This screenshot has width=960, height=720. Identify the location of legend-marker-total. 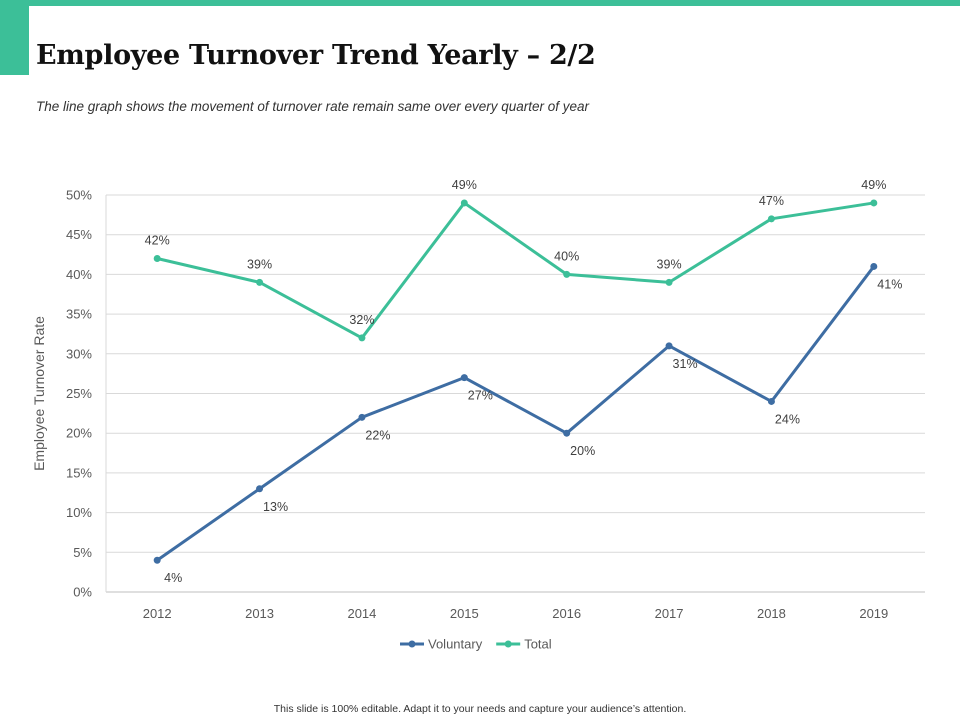
(508, 644).